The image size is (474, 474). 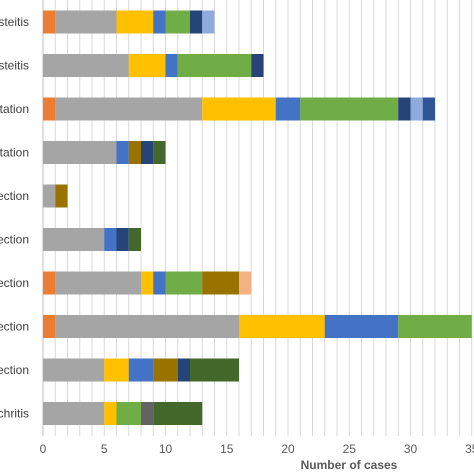 What do you see at coordinates (469, 449) in the screenshot?
I see `x-tick-label: 35` at bounding box center [469, 449].